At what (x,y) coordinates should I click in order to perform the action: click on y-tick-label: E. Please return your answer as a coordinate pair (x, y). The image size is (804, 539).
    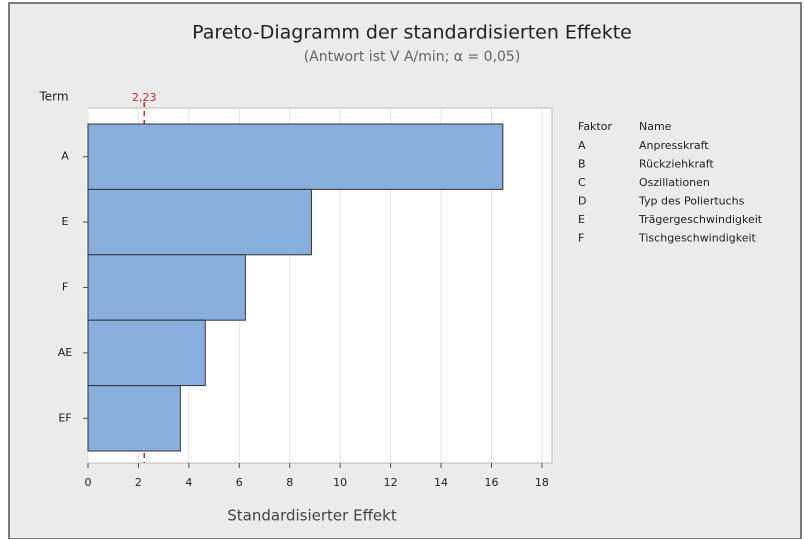
    Looking at the image, I should click on (65, 221).